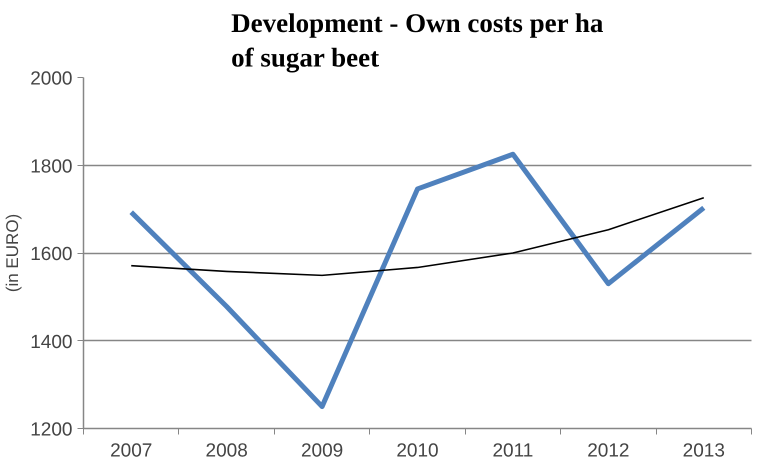 This screenshot has height=459, width=771. I want to click on x-tick-label: 2013, so click(703, 449).